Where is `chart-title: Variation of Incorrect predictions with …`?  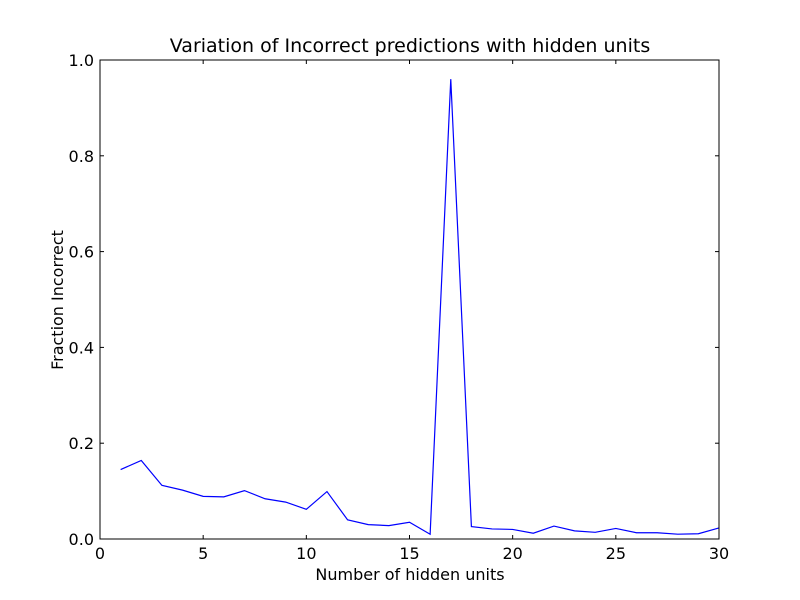 chart-title: Variation of Incorrect predictions with … is located at coordinates (410, 46).